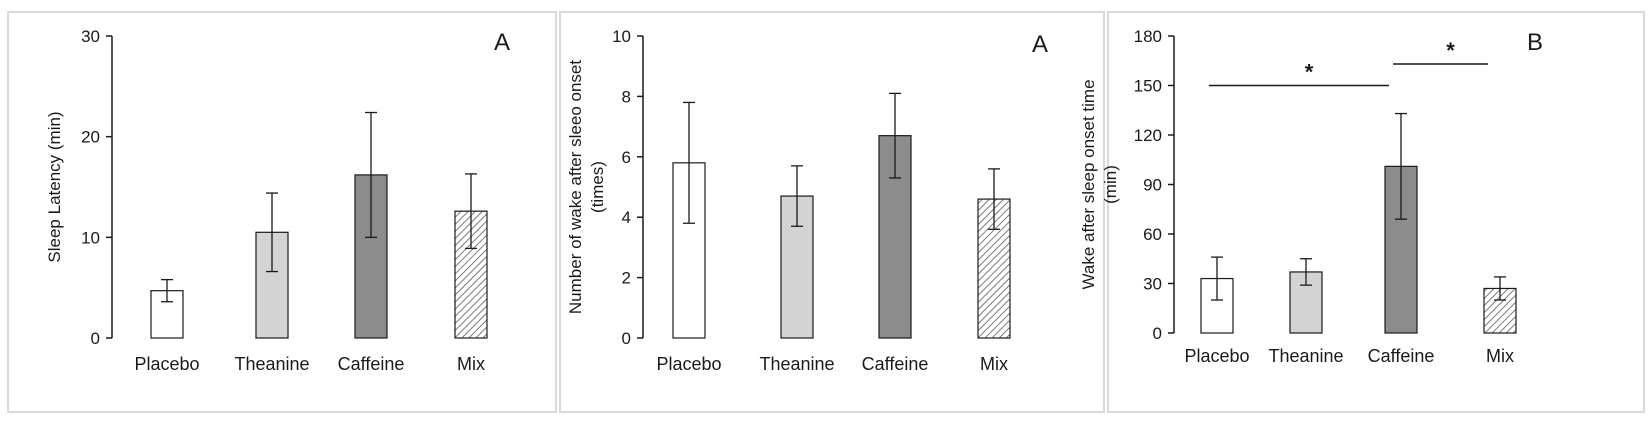  What do you see at coordinates (1110, 184) in the screenshot?
I see `y-axis-title-line: (min)` at bounding box center [1110, 184].